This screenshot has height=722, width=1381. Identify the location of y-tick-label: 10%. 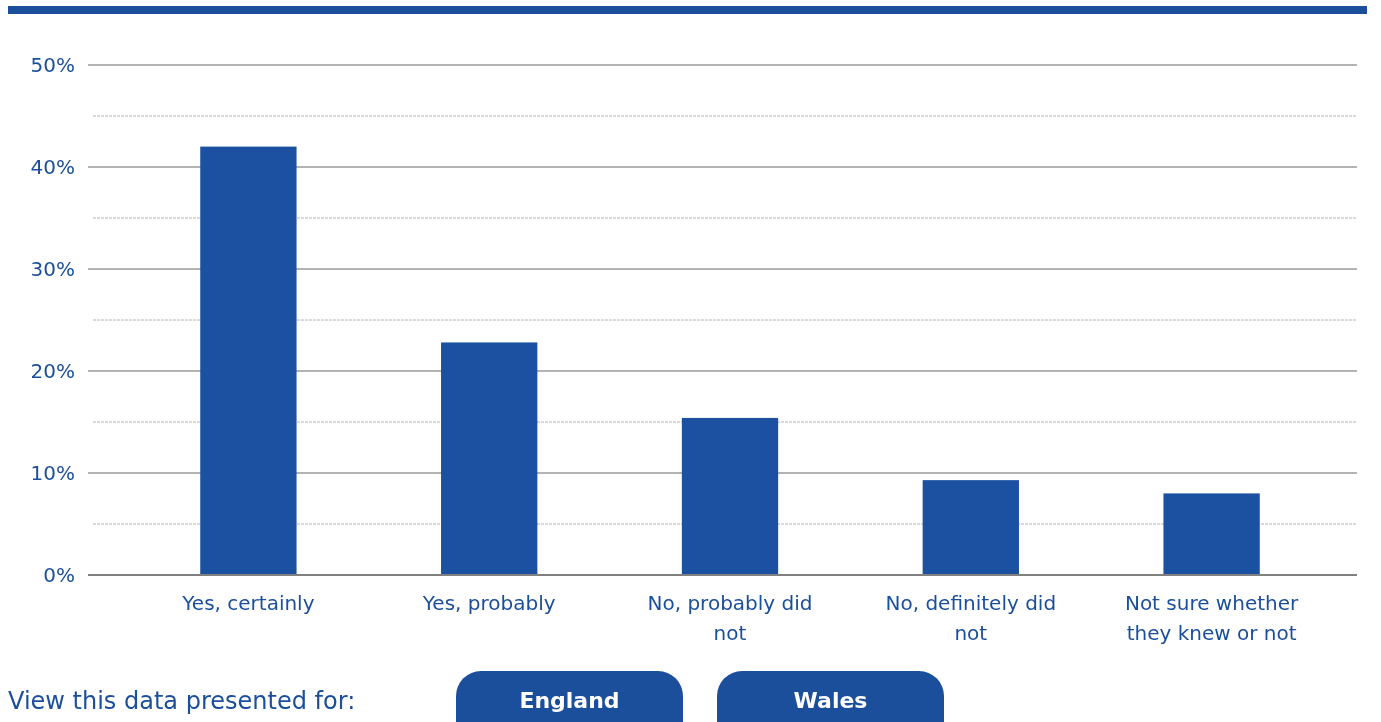
(52, 473).